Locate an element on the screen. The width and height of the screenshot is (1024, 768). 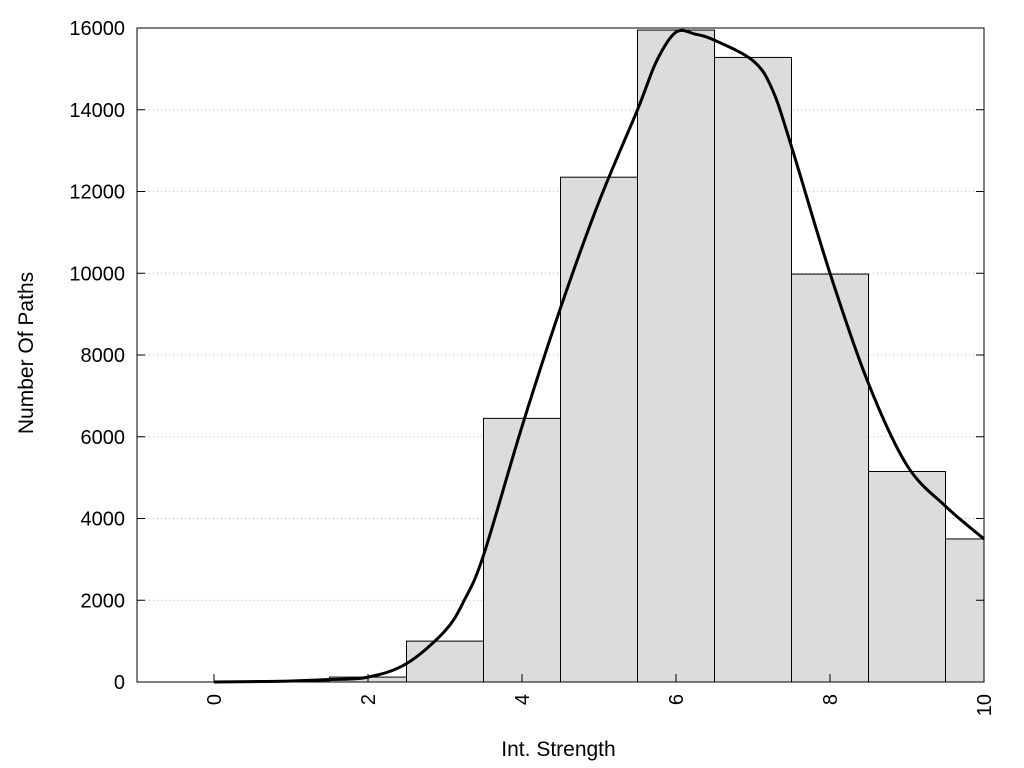
y-tick-label: 2000 is located at coordinates (103, 601).